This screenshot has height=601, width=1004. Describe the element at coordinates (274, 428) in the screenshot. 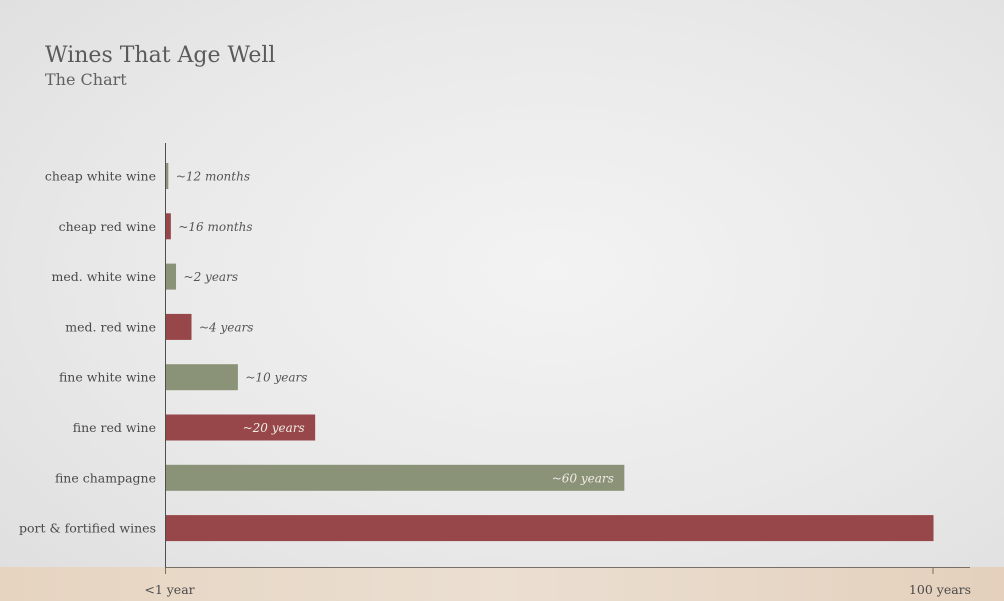

I see `value-label-6: ~20 years` at that location.